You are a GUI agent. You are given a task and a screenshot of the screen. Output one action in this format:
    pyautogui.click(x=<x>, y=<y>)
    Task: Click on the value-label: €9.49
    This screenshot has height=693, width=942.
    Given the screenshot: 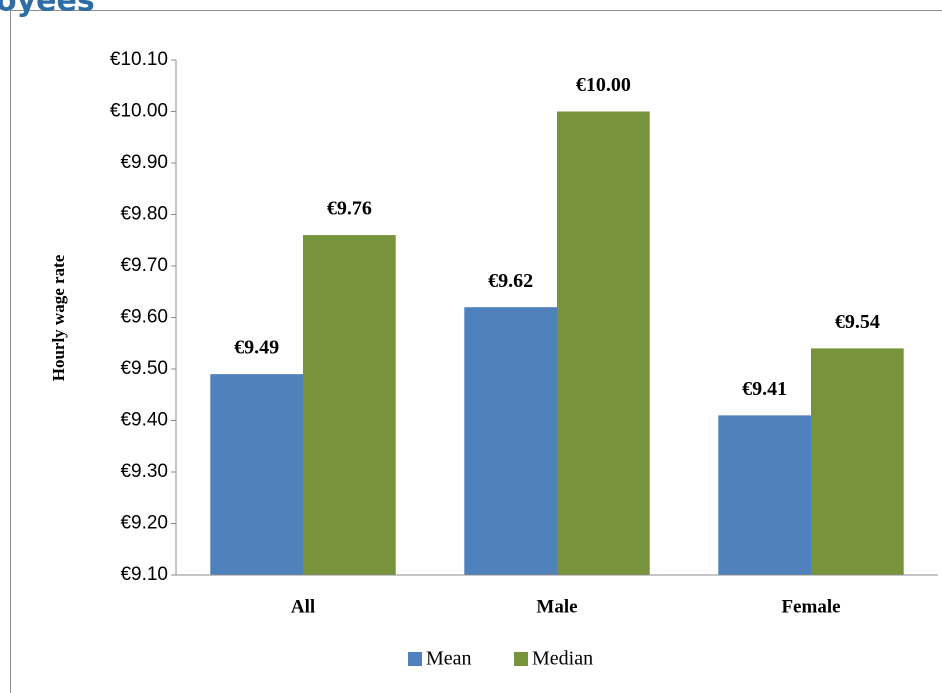 What is the action you would take?
    pyautogui.click(x=256, y=348)
    